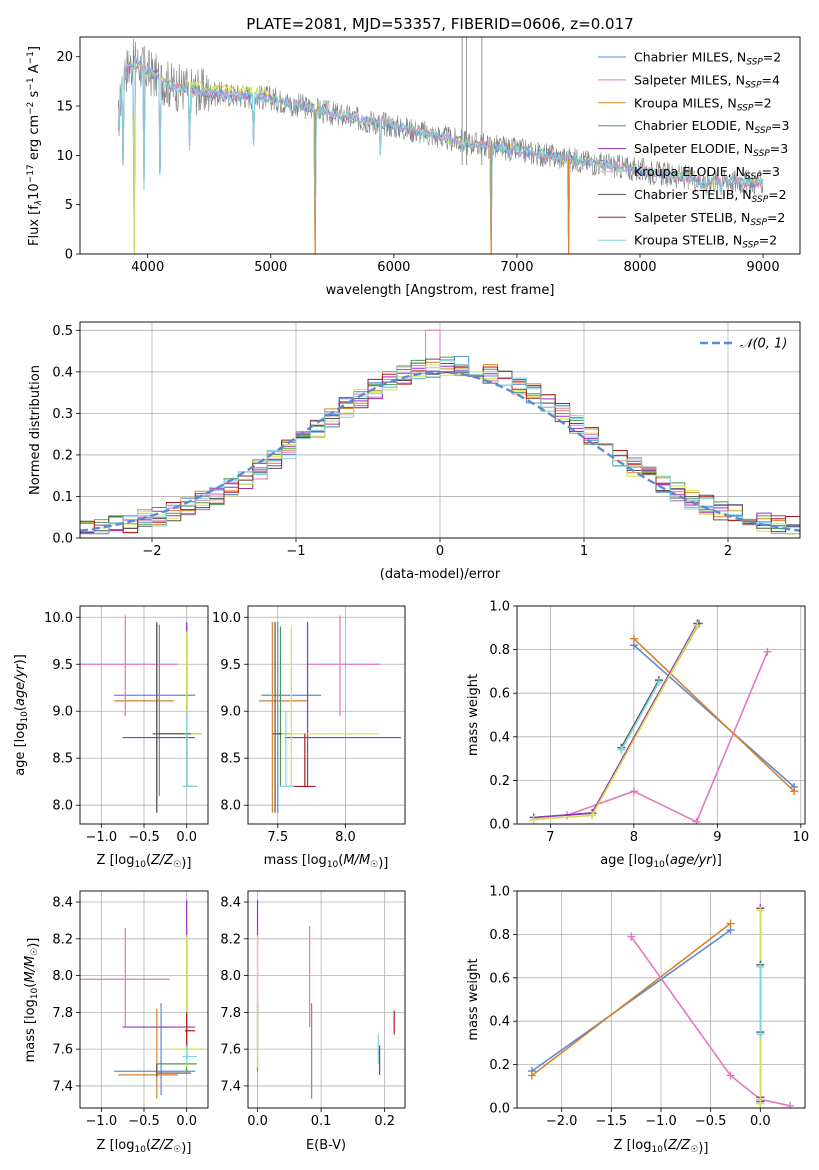 Image resolution: width=819 pixels, height=1170 pixels. What do you see at coordinates (499, 1109) in the screenshot?
I see `y-tick-label: 0.0` at bounding box center [499, 1109].